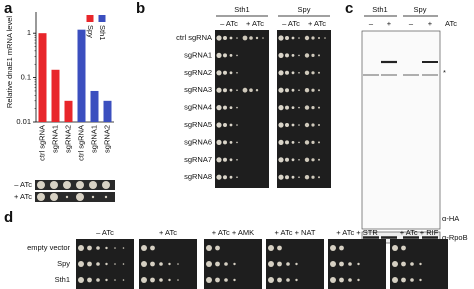 The height and width of the screenshot is (289, 474). Describe the element at coordinates (29, 32) in the screenshot. I see `y-tick-label: 1` at that location.